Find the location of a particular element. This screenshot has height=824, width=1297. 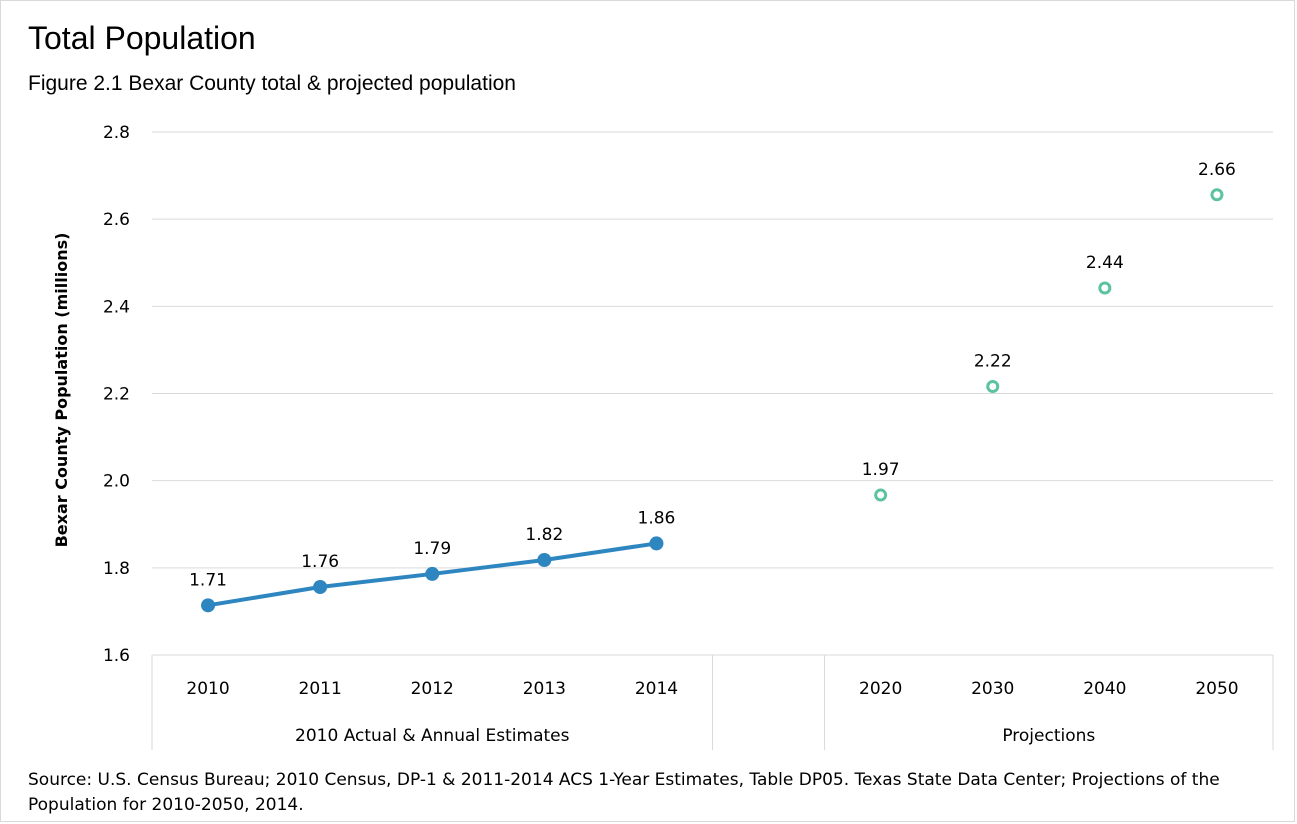

x-tick-label: 2030 is located at coordinates (992, 689).